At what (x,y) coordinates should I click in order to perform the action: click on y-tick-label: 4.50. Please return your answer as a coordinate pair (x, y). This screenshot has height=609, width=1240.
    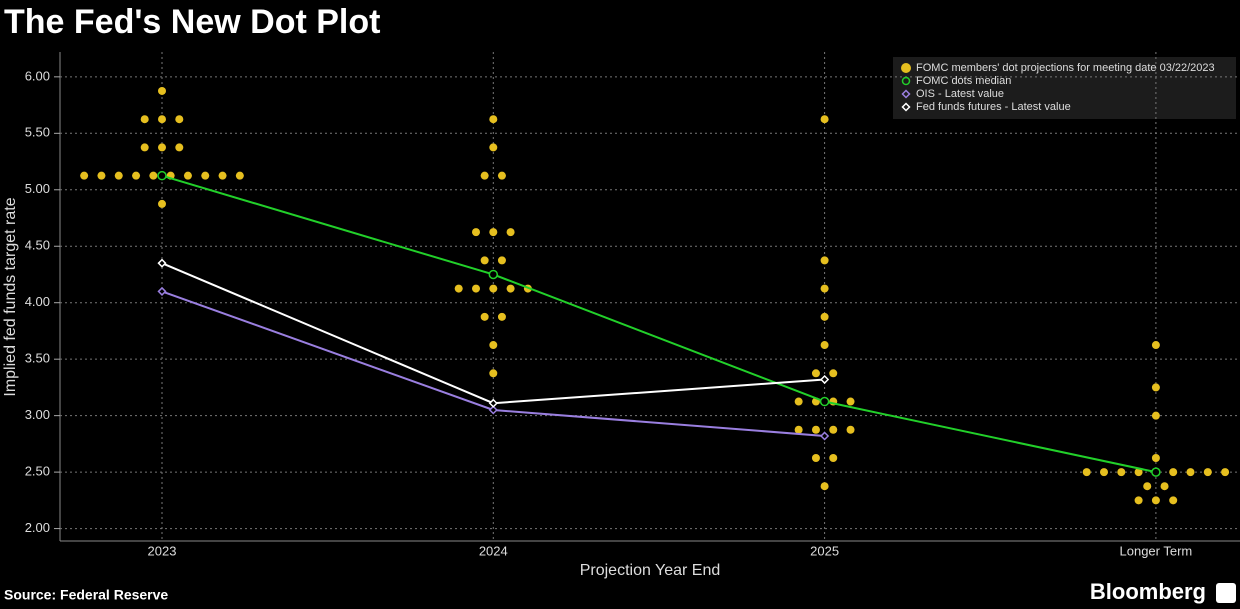
    Looking at the image, I should click on (37, 245).